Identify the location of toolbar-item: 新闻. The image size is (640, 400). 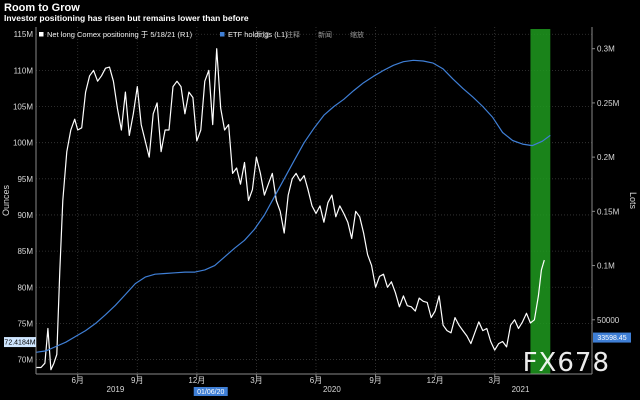
(325, 34).